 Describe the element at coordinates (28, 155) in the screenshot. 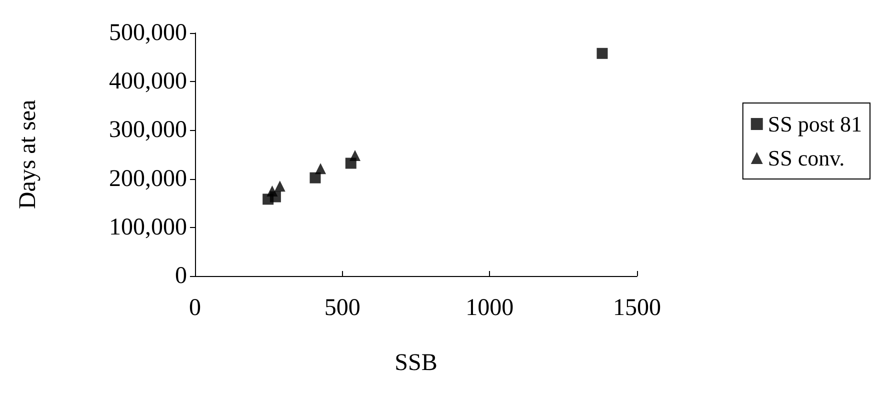

I see `y-axis-title: Days at sea` at that location.